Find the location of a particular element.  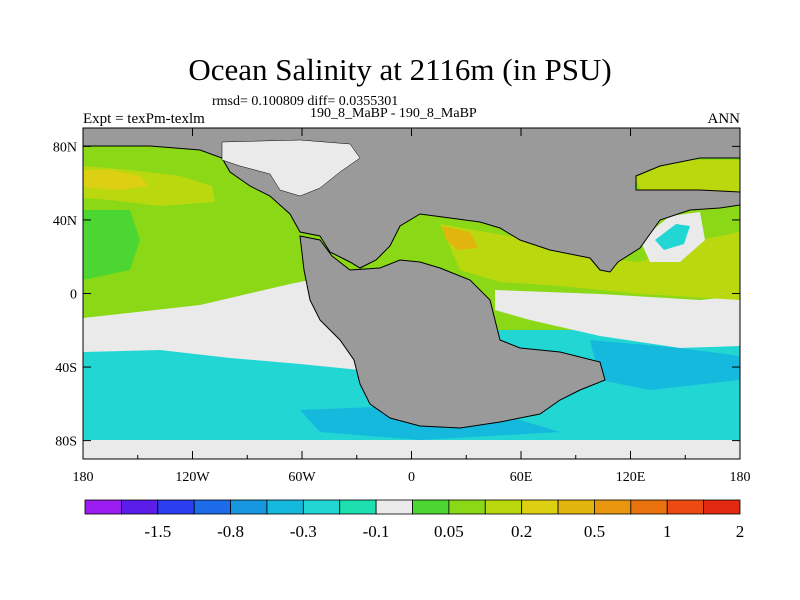

tethys-ocean is located at coordinates (590, 262).